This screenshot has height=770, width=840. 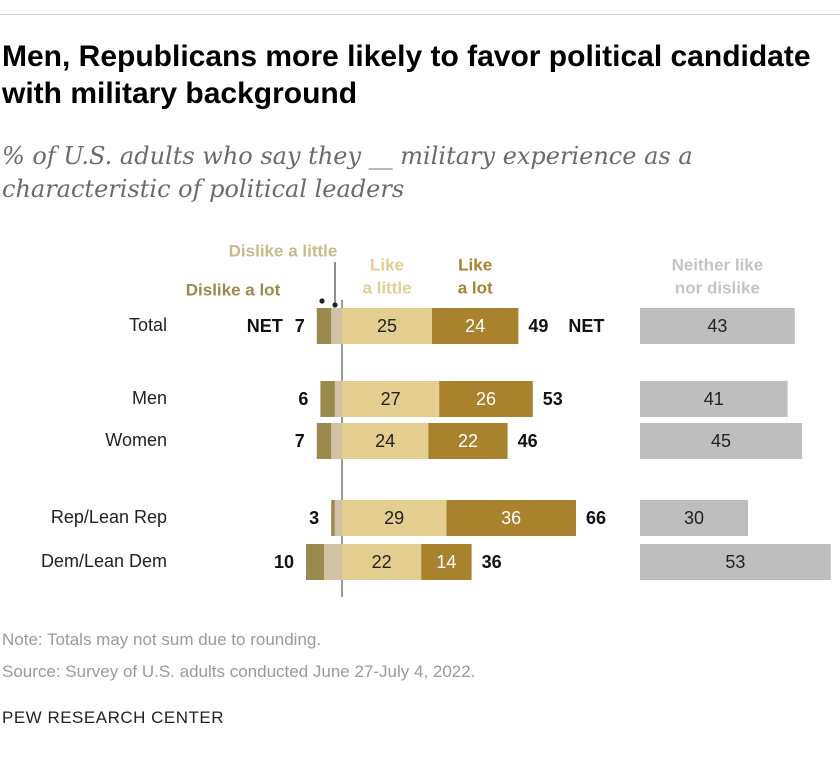 What do you see at coordinates (148, 325) in the screenshot?
I see `category-label: Total` at bounding box center [148, 325].